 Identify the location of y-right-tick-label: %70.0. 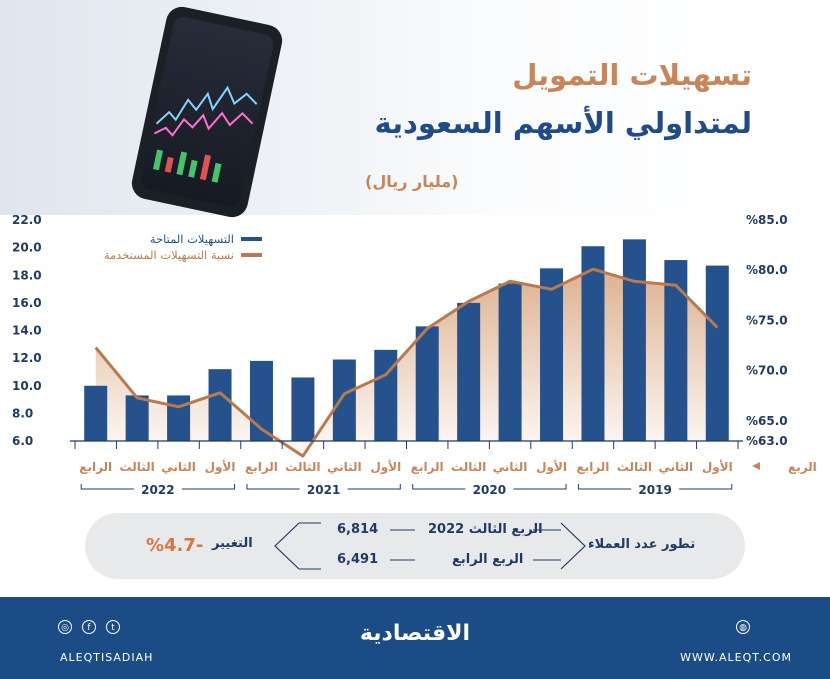
(767, 371).